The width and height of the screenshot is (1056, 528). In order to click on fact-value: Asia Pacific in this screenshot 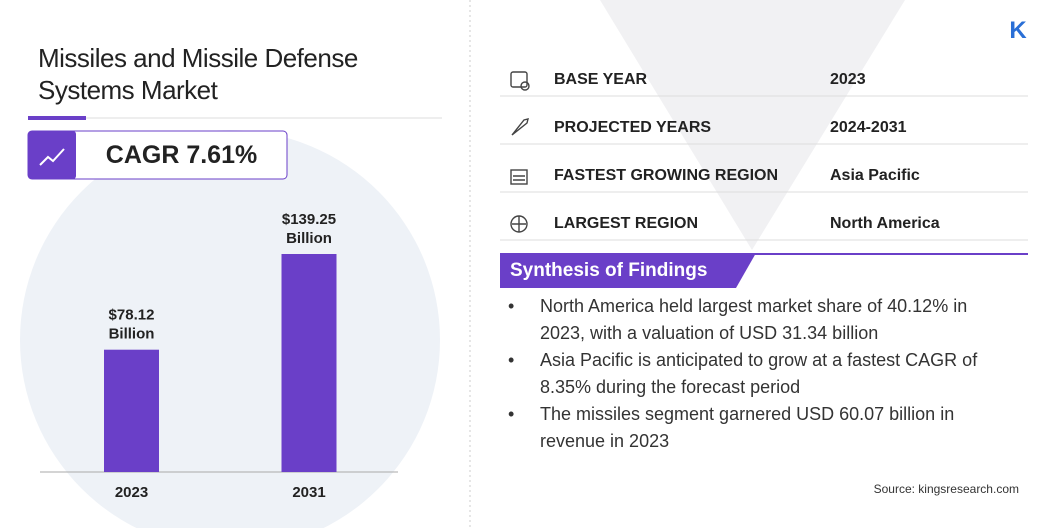, I will do `click(875, 175)`.